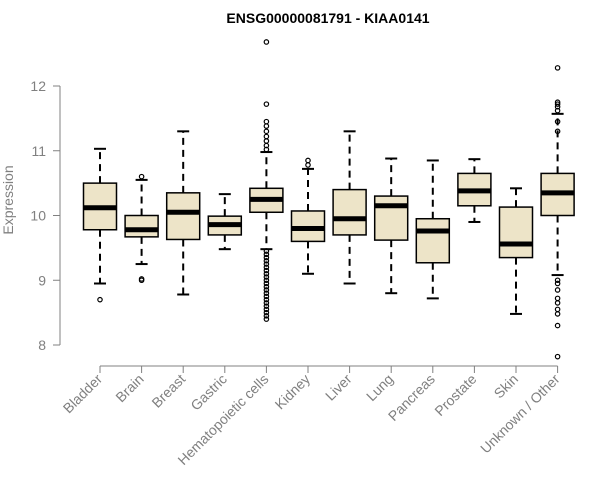 The width and height of the screenshot is (600, 500). I want to click on x-category-label: Brain, so click(129, 388).